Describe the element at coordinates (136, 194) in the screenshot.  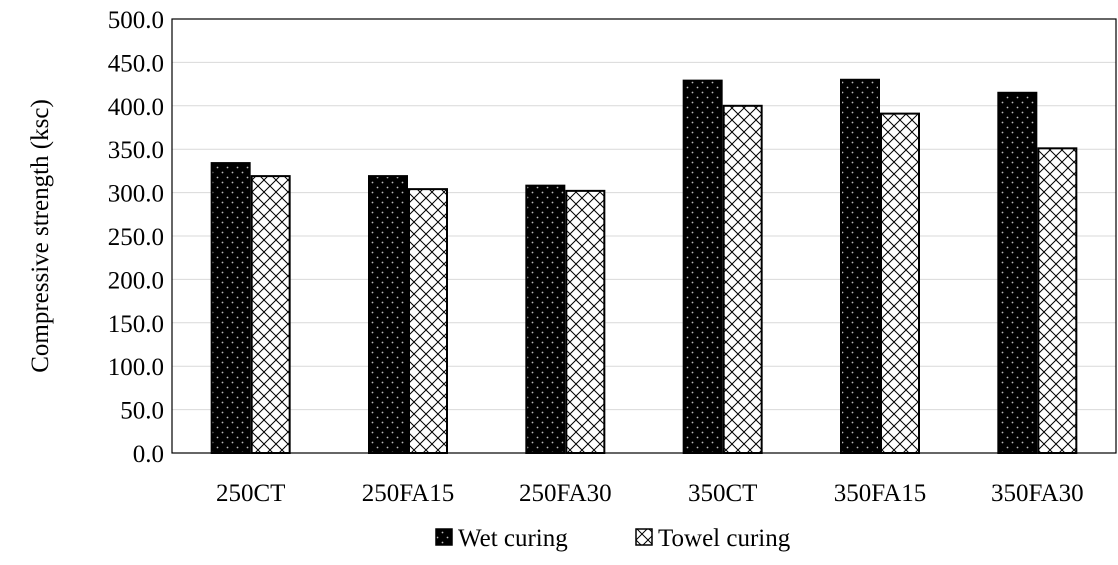
I see `y-tick-label: 300.0` at that location.